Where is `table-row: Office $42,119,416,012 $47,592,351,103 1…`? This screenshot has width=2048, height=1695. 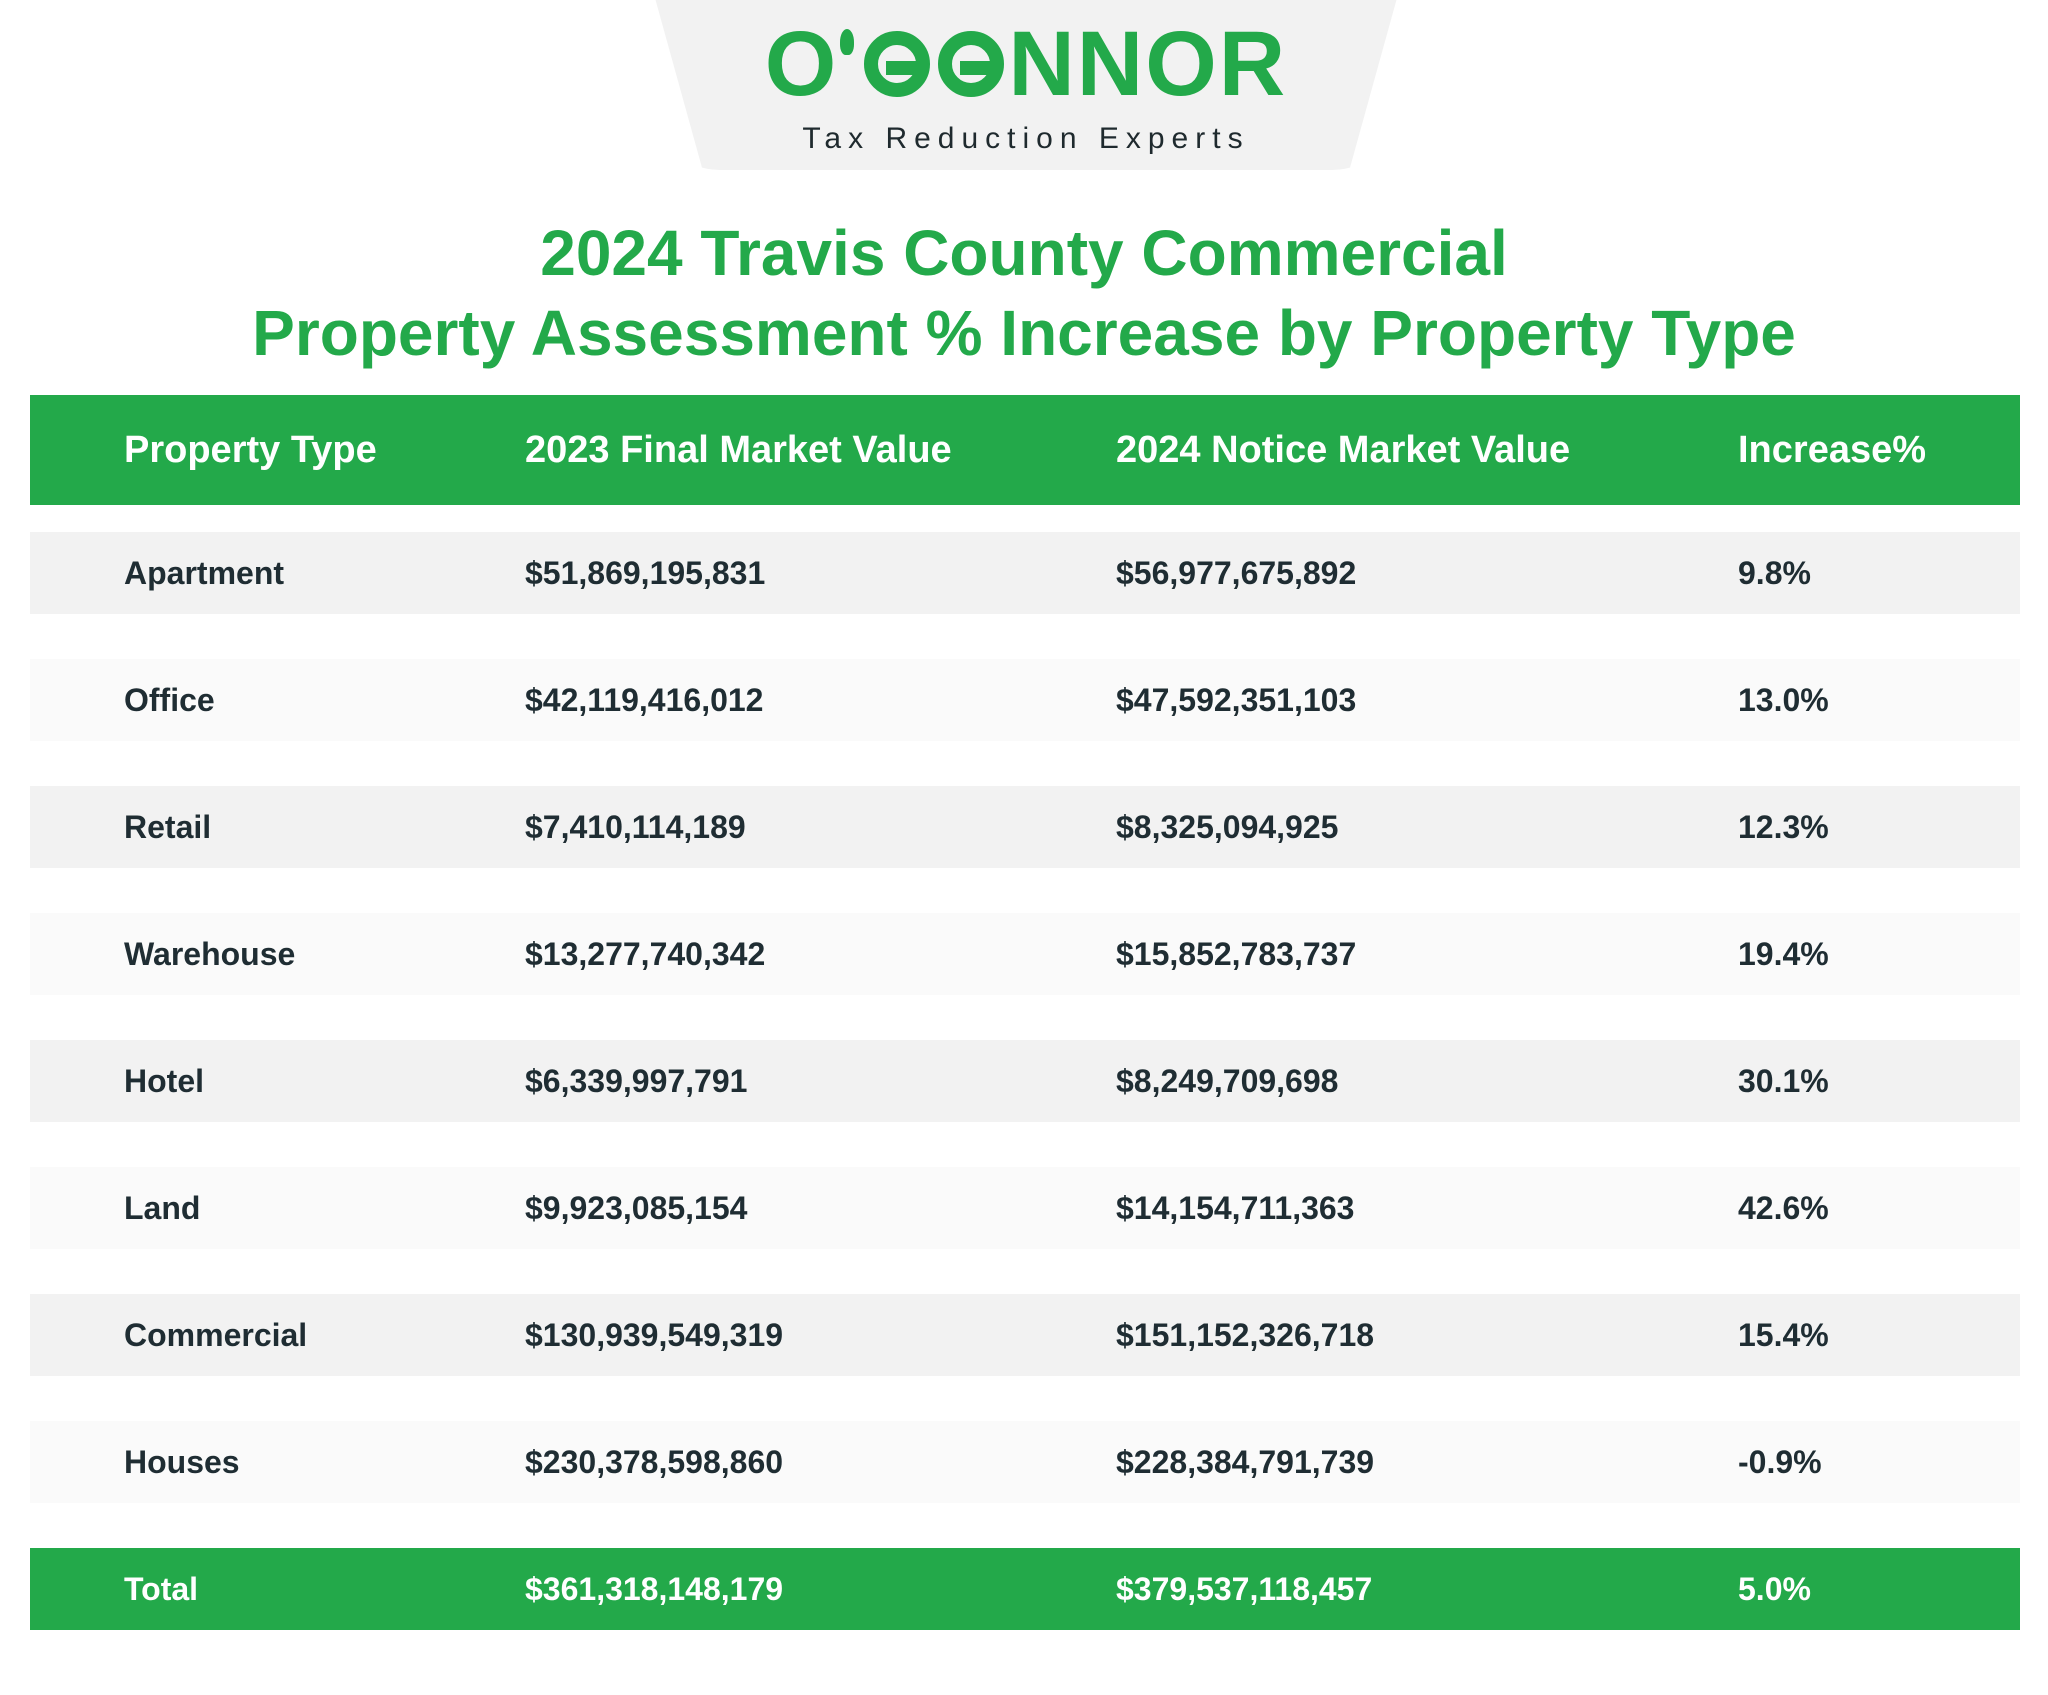 table-row: Office $42,119,416,012 $47,592,351,103 1… is located at coordinates (1025, 700).